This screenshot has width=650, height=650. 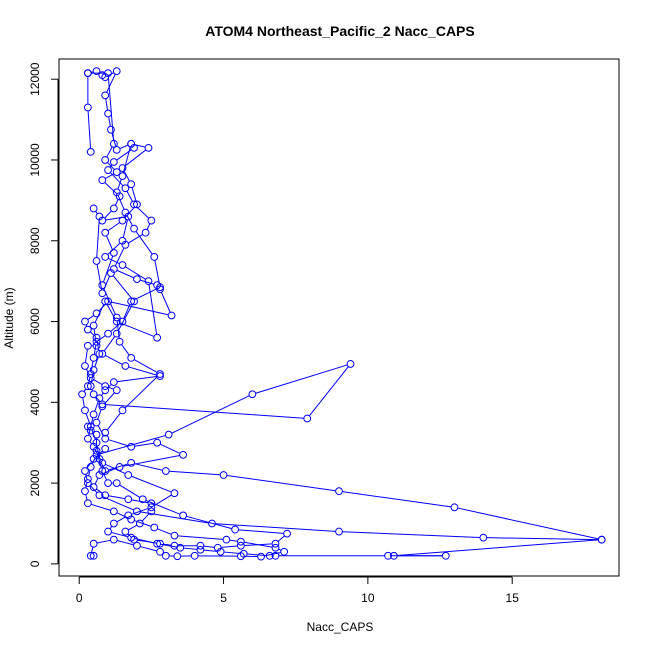 What do you see at coordinates (368, 598) in the screenshot?
I see `x-tick-label: 10` at bounding box center [368, 598].